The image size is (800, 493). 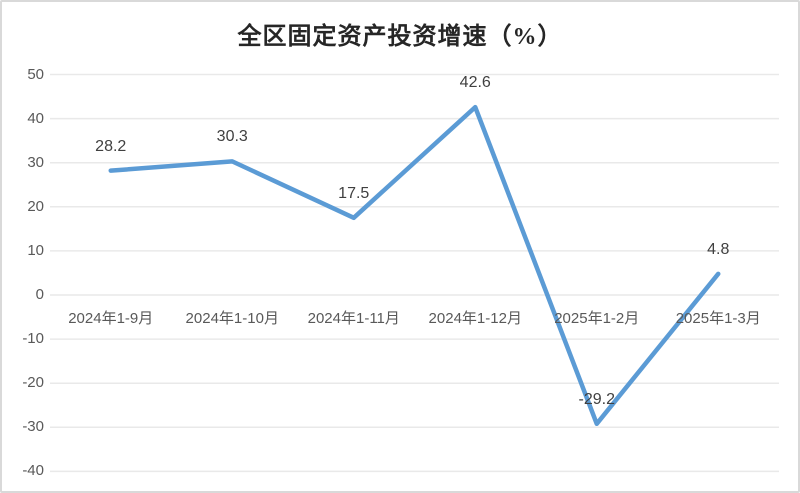 What do you see at coordinates (33, 471) in the screenshot?
I see `y-tick-label: -40` at bounding box center [33, 471].